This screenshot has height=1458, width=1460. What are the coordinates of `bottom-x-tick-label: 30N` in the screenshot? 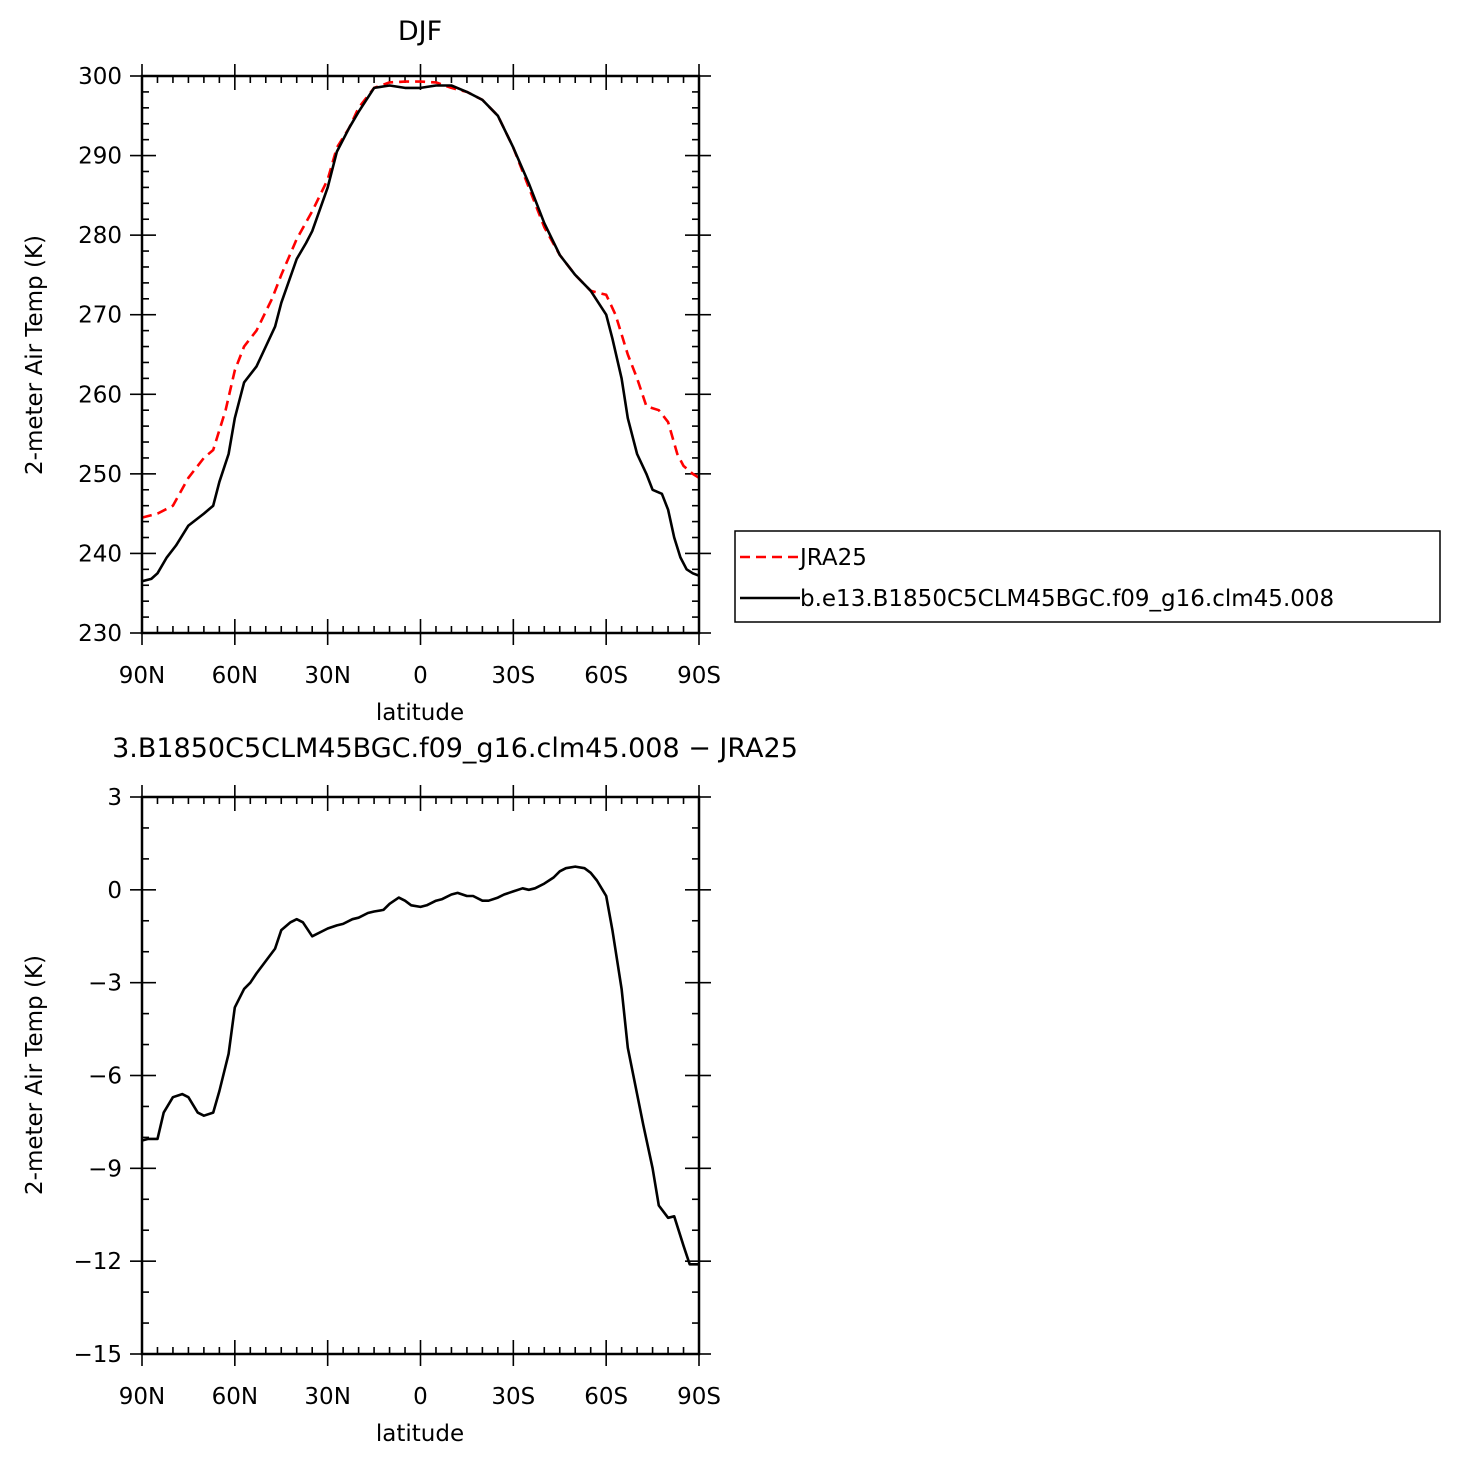 It's located at (327, 1397).